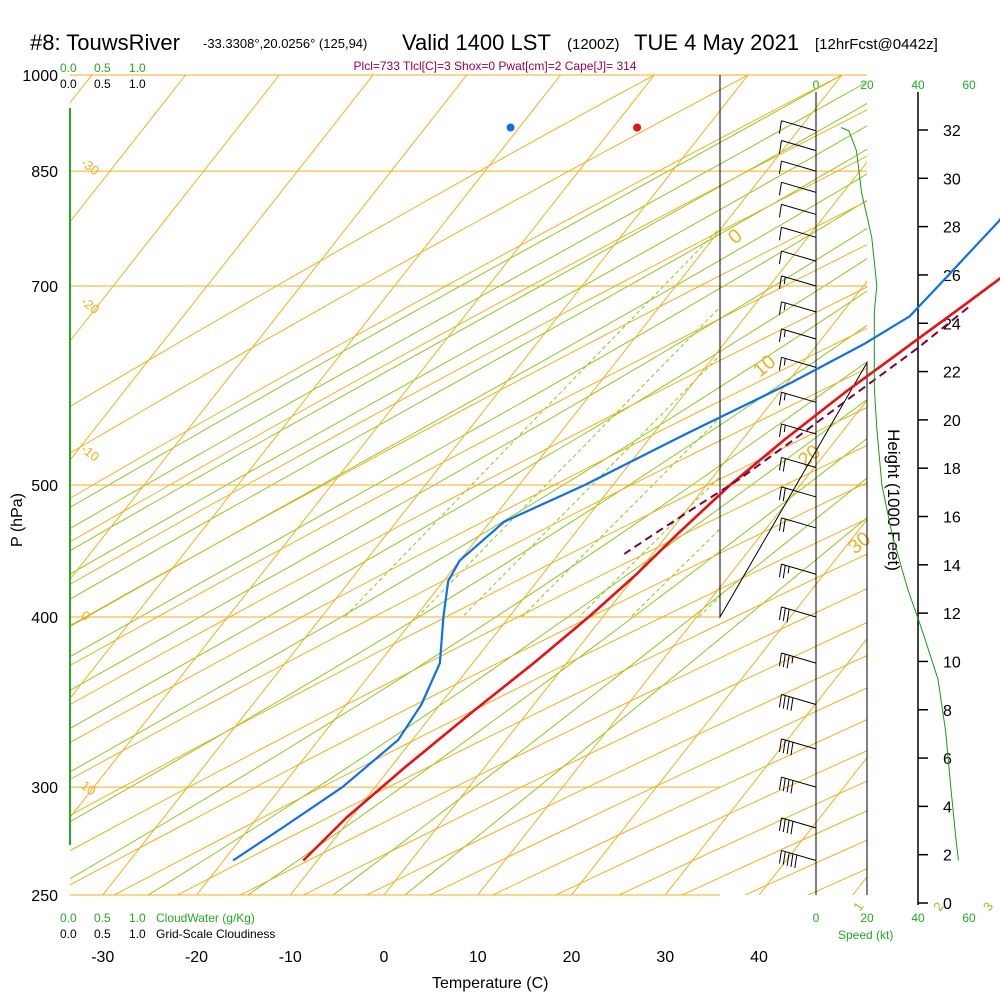  Describe the element at coordinates (285, 43) in the screenshot. I see `station-coords: -33.3308°,20.0256° (125,94)` at that location.